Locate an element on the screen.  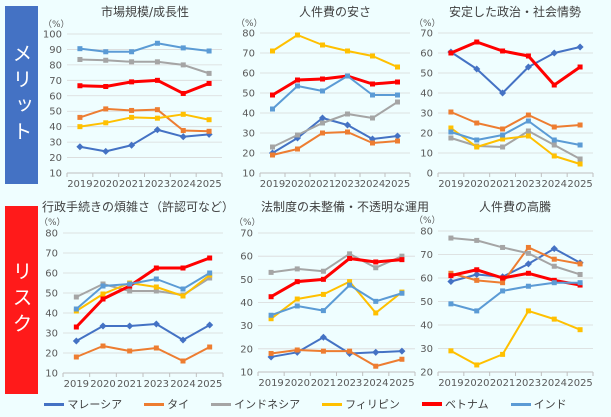
y-tick-label: 100 is located at coordinates (52, 35).